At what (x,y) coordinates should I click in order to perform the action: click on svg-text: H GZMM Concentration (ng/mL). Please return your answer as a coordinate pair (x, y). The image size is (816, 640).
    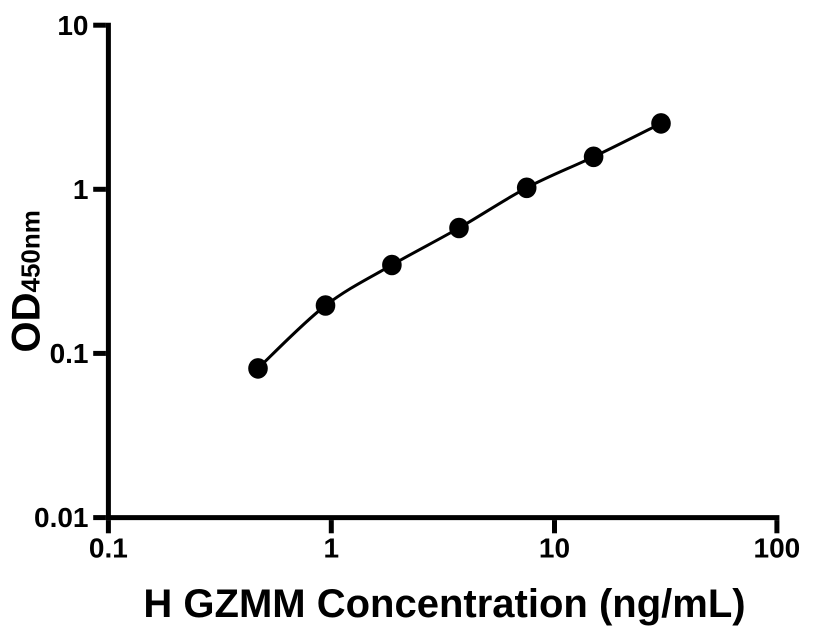
    Looking at the image, I should click on (444, 604).